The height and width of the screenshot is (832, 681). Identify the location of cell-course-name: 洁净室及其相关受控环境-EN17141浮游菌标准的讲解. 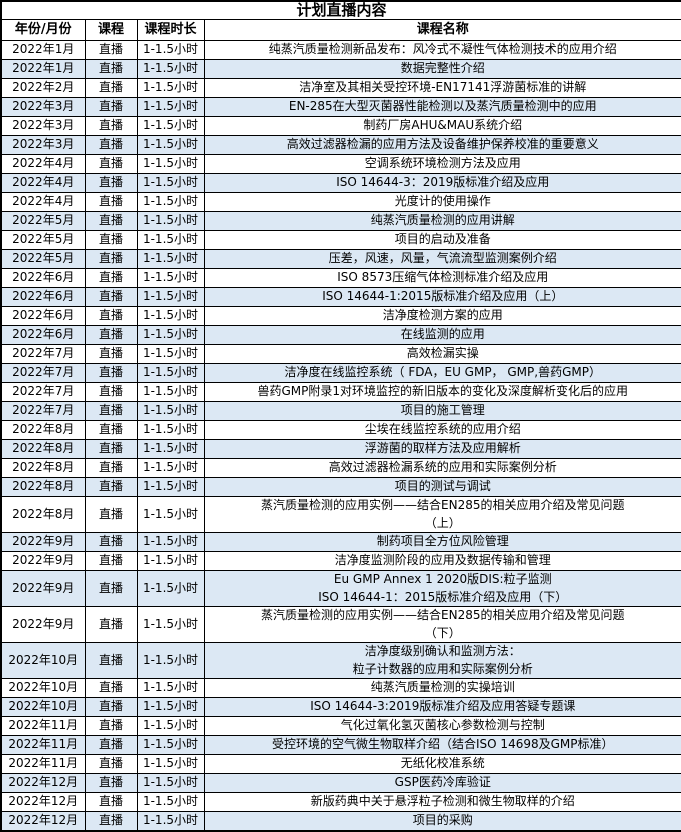
(442, 88).